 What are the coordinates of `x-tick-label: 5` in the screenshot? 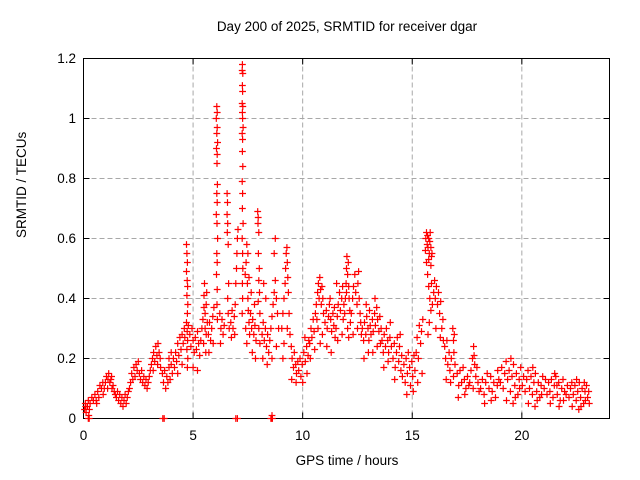 It's located at (193, 435).